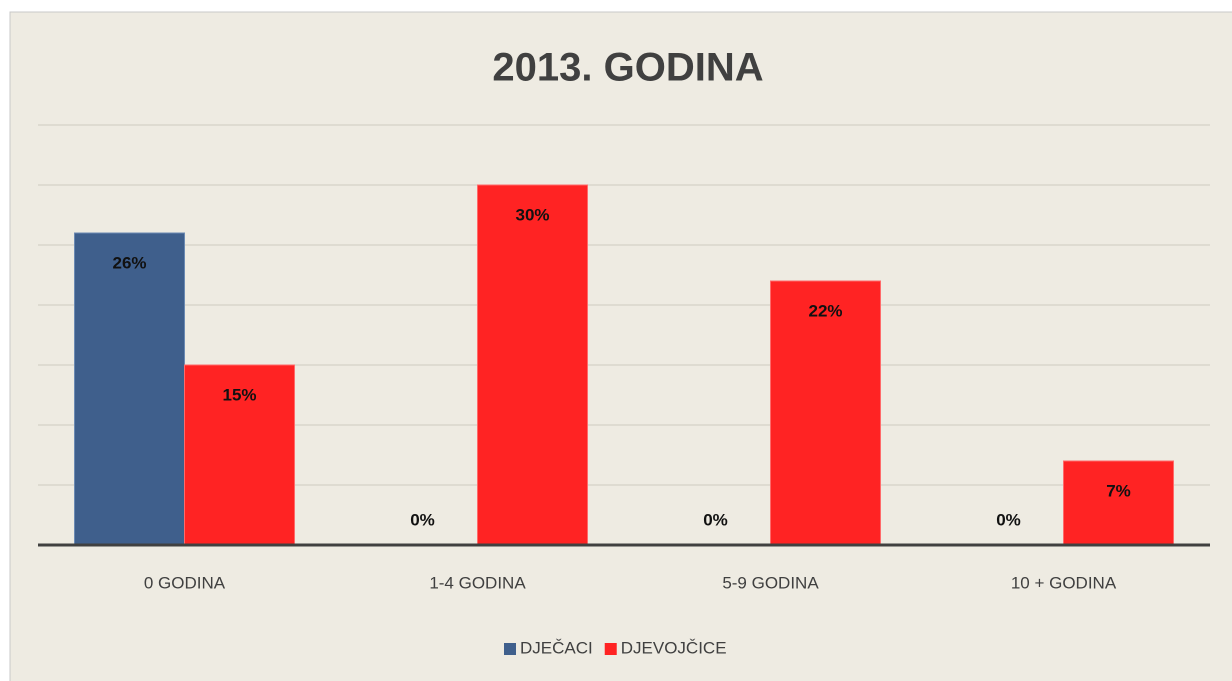 The width and height of the screenshot is (1232, 681). What do you see at coordinates (129, 262) in the screenshot?
I see `data-label: 26%` at bounding box center [129, 262].